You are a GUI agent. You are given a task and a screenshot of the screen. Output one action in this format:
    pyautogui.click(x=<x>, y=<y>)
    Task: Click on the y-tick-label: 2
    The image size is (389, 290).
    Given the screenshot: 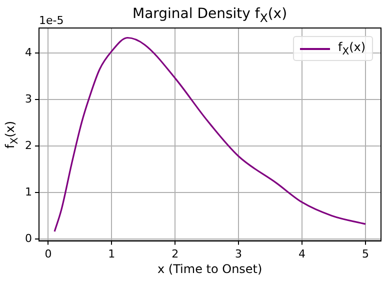 What is the action you would take?
    pyautogui.click(x=28, y=145)
    